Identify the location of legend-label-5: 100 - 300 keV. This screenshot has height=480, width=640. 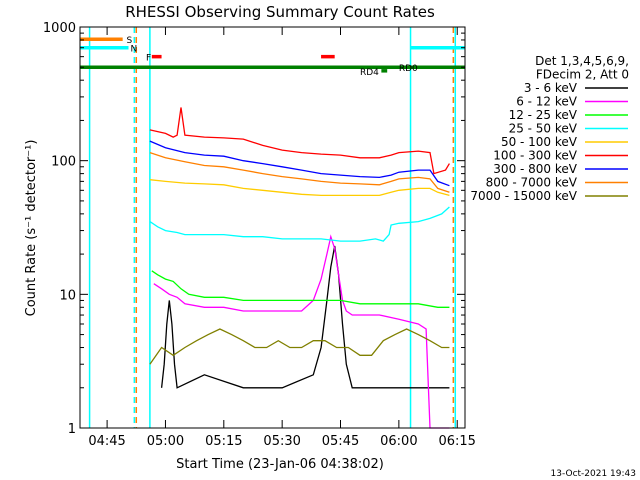
(535, 156).